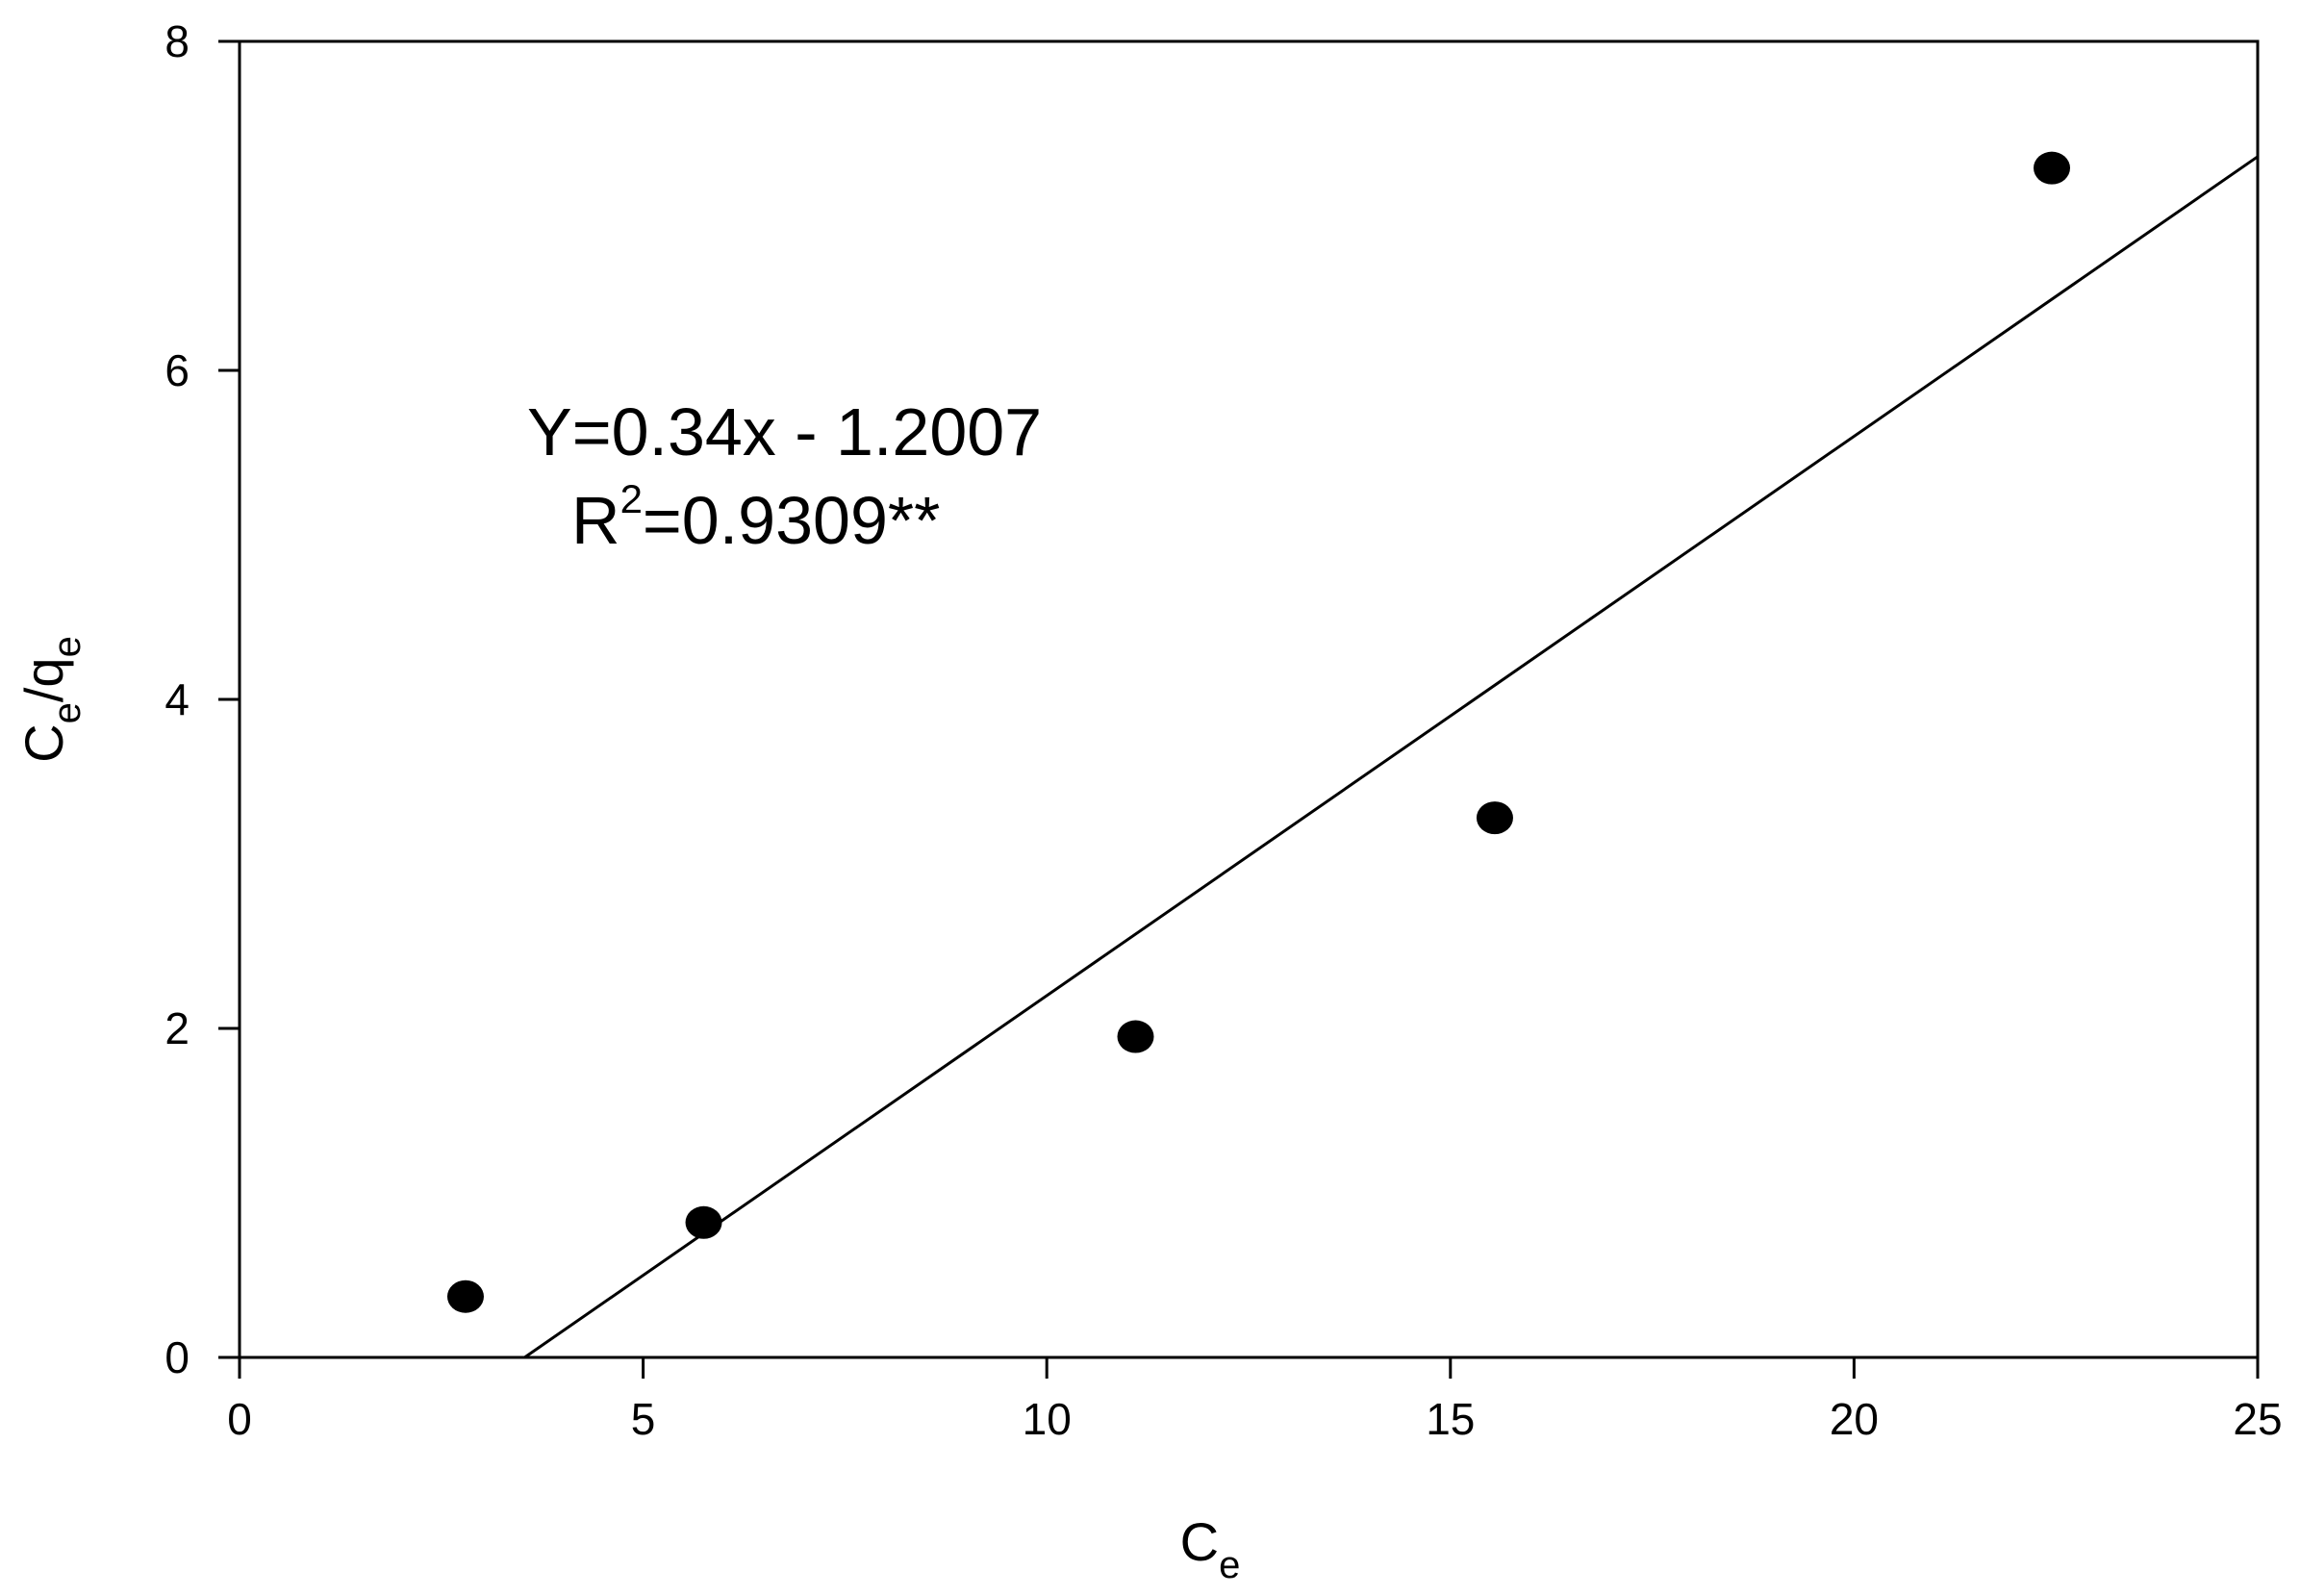 This screenshot has height=1596, width=2300. Describe the element at coordinates (177, 699) in the screenshot. I see `y-tick-label: 4` at that location.